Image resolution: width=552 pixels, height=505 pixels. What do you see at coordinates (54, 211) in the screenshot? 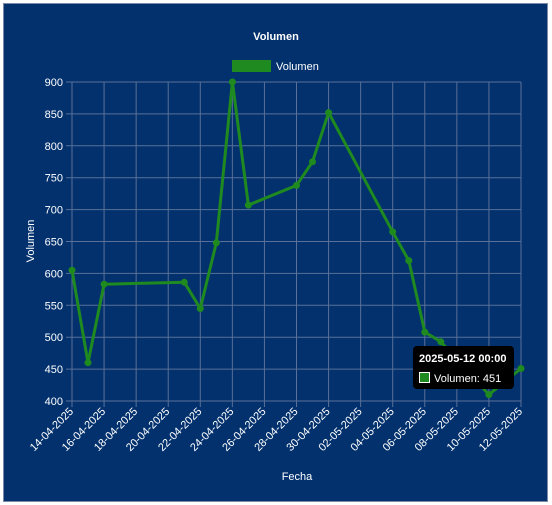
I see `y-tick-label: 700` at bounding box center [54, 211].